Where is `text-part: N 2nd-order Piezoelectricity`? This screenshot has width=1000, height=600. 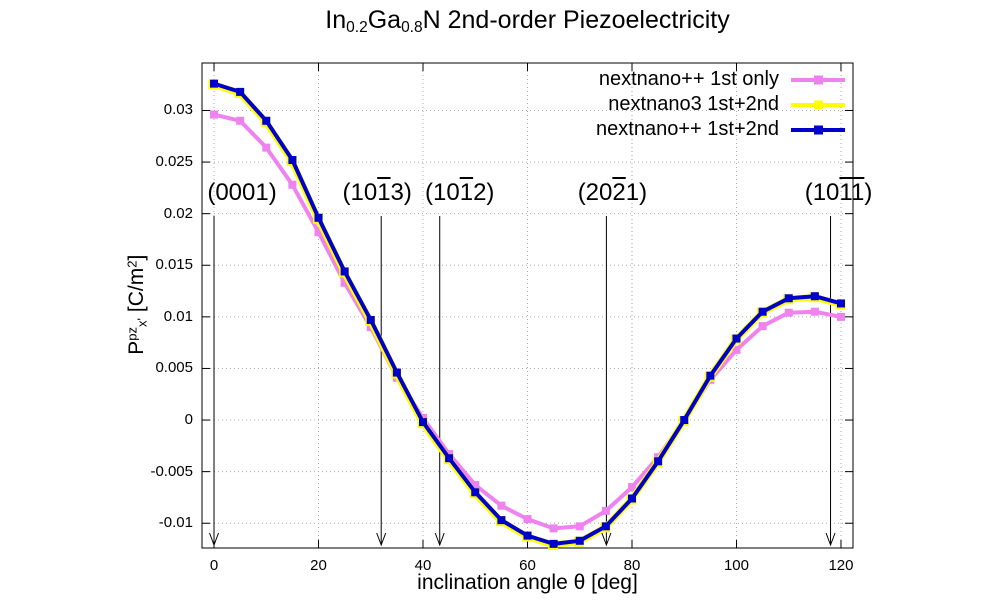 text-part: N 2nd-order Piezoelectricity is located at coordinates (576, 20).